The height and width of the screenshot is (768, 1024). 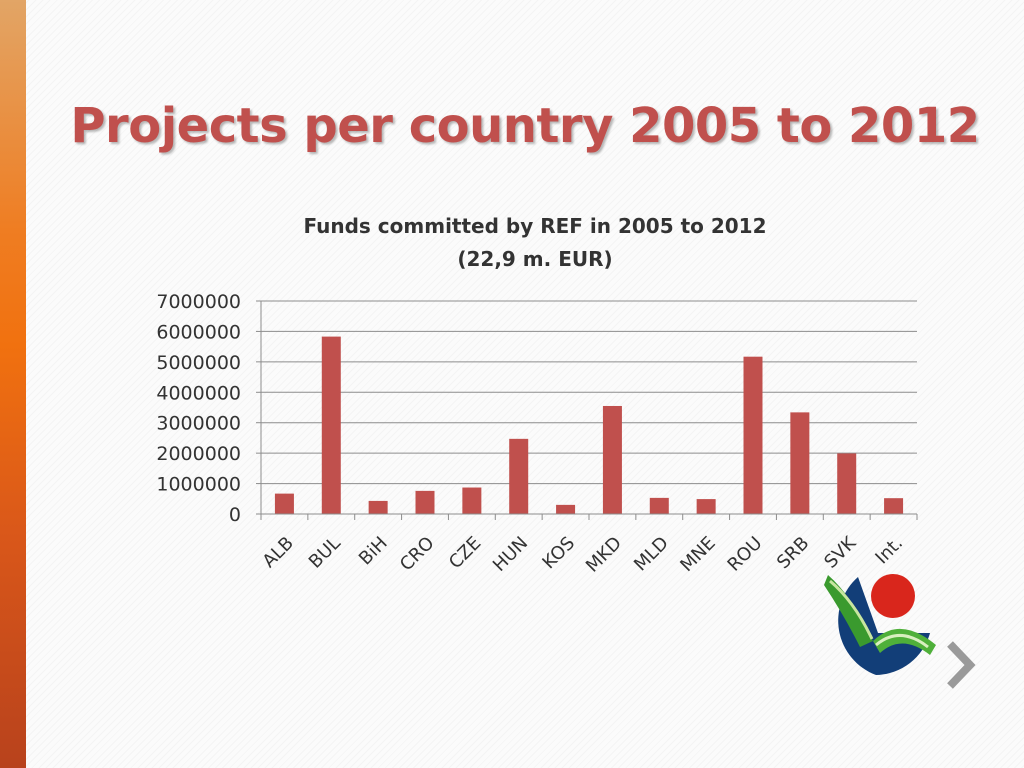 What do you see at coordinates (510, 554) in the screenshot?
I see `x-tick-label: HUN` at bounding box center [510, 554].